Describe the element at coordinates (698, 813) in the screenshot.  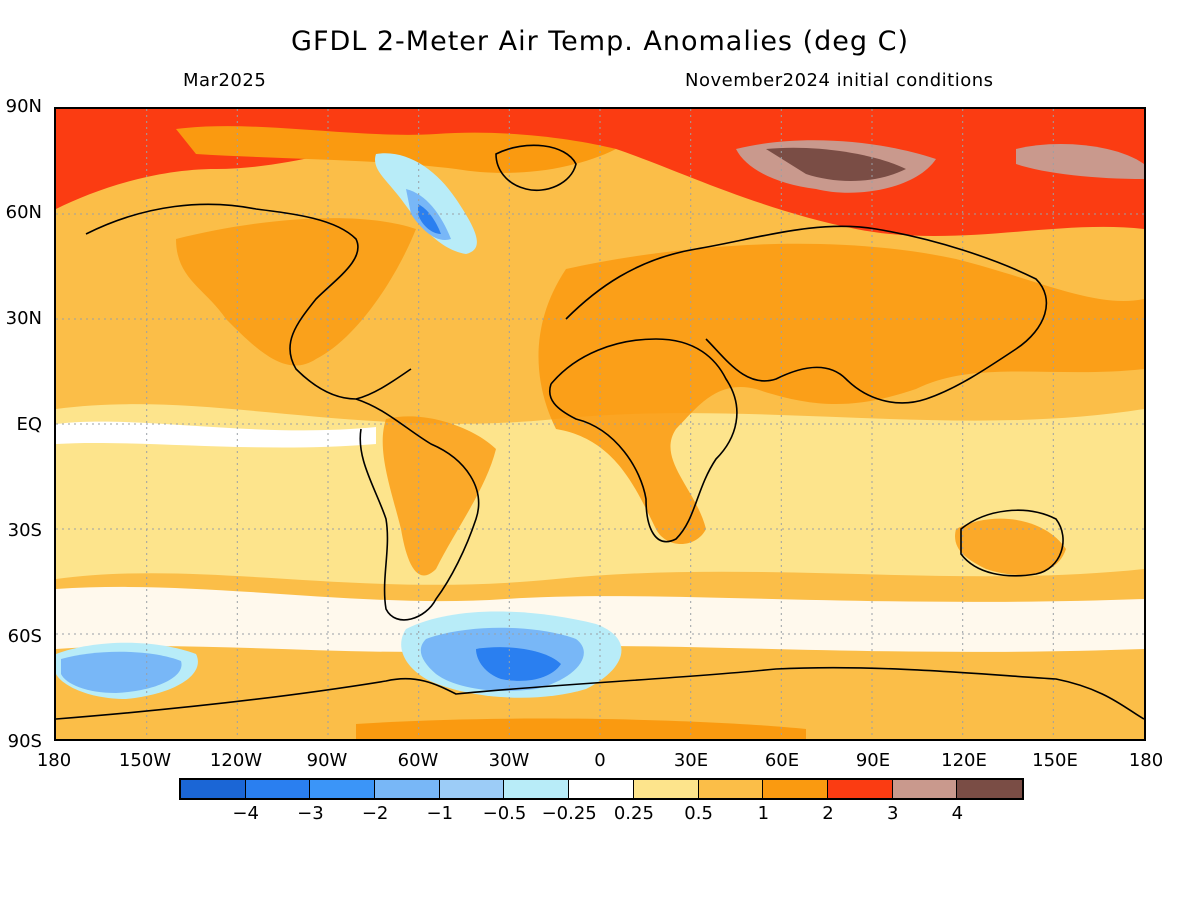
I see `colorbar-label: 0.5` at that location.